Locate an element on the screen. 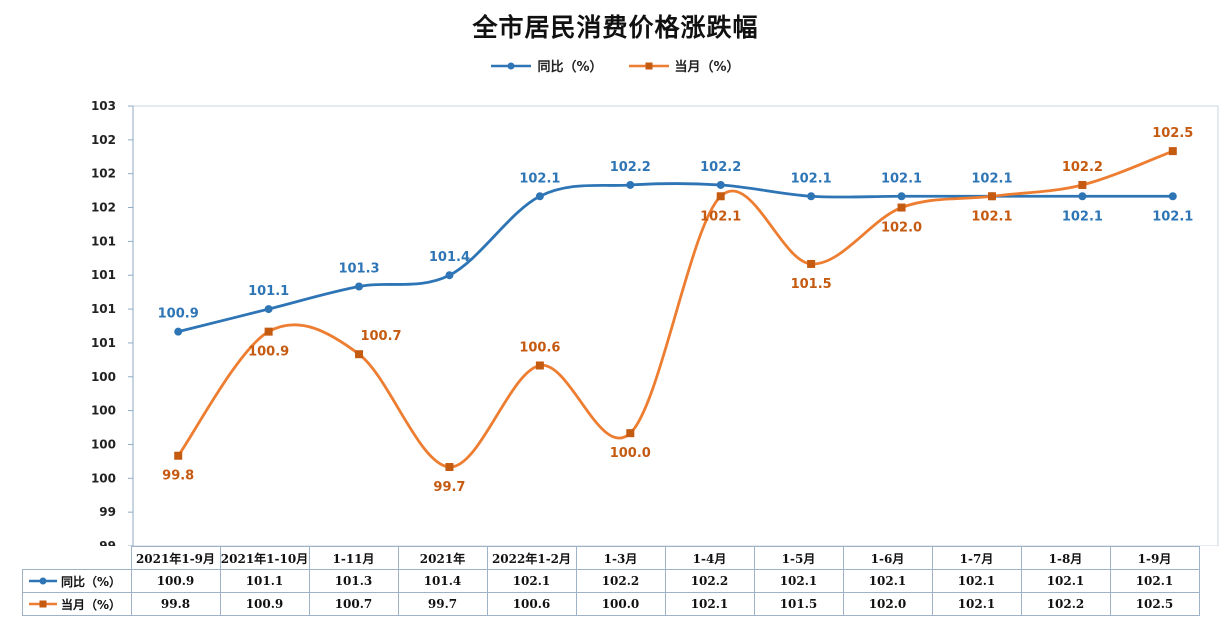 The image size is (1231, 622). table-header-cell: 1-11月 is located at coordinates (353, 558).